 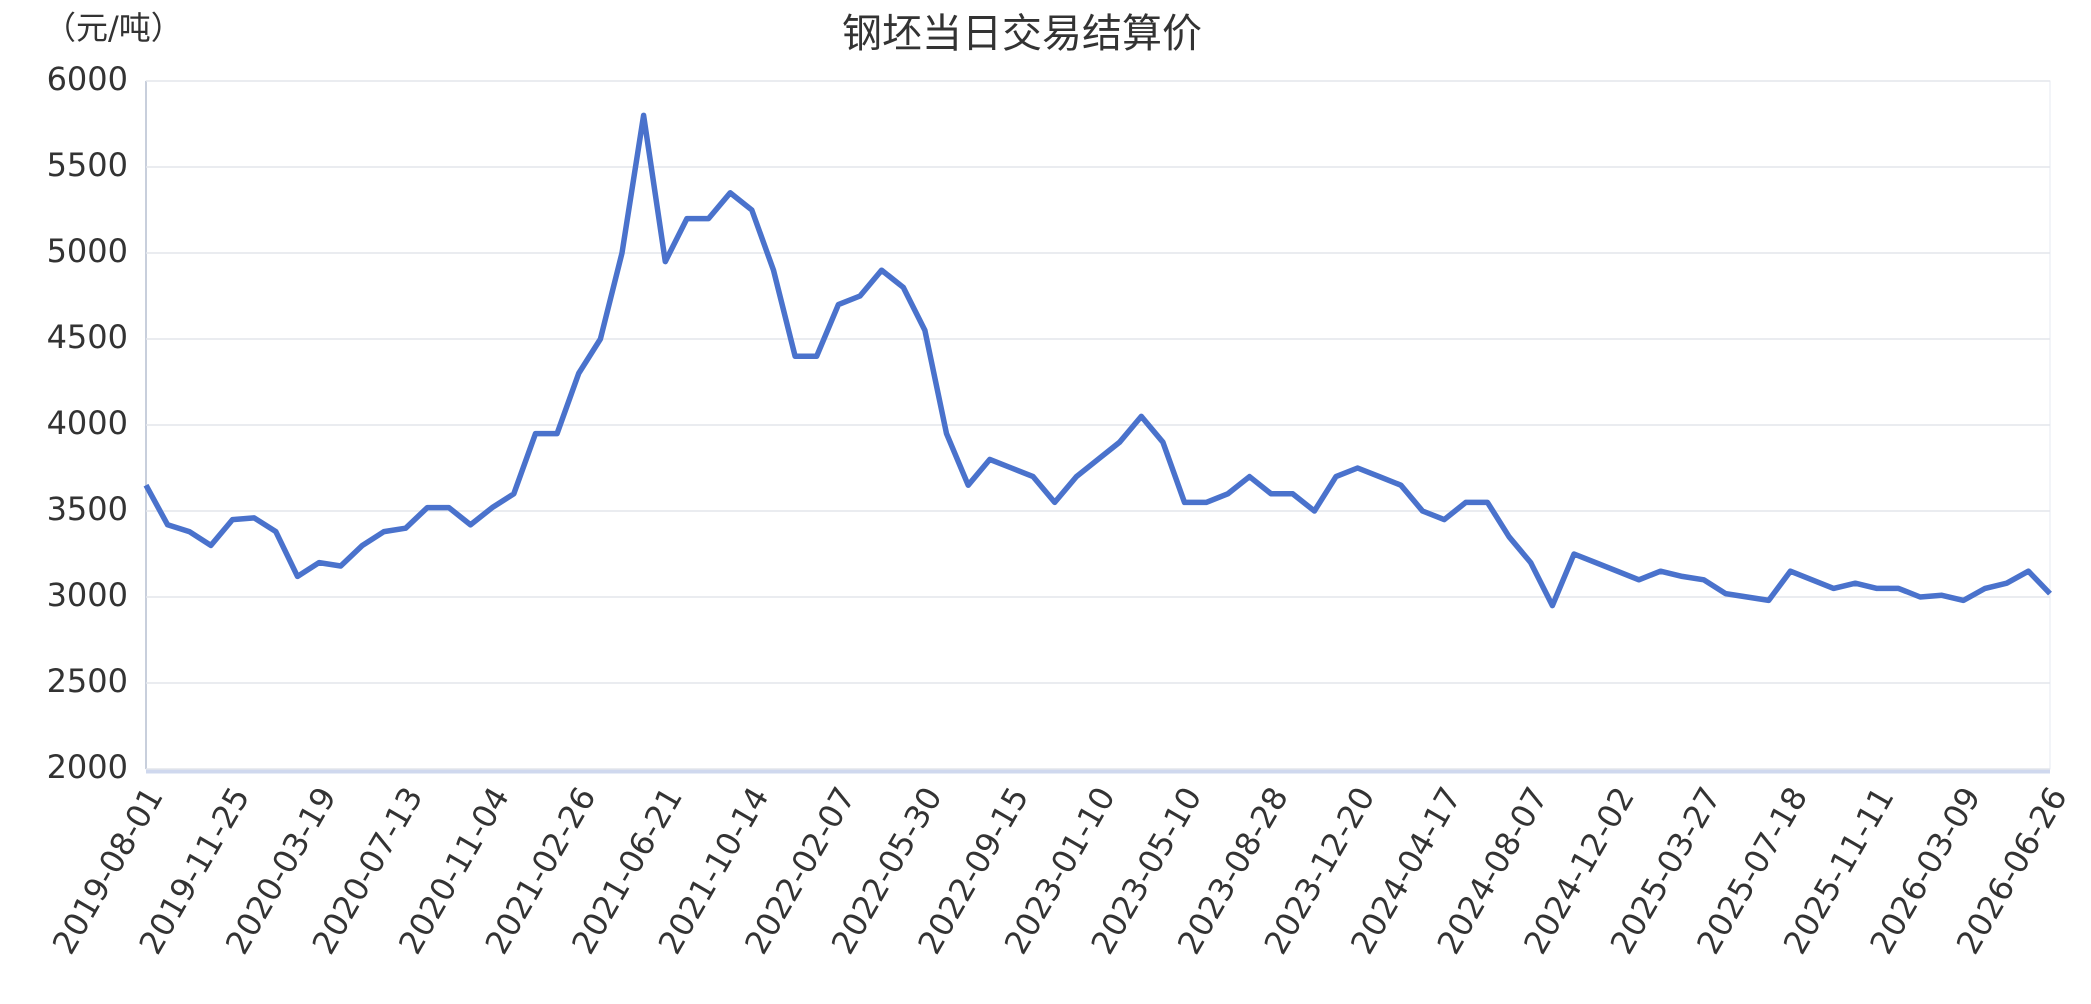 I want to click on y-tick-label: 6000, so click(x=87, y=79).